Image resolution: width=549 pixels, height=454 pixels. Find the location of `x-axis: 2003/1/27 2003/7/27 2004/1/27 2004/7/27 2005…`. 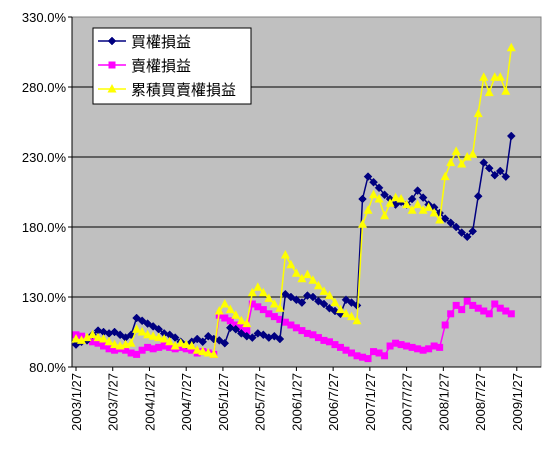

x-axis: 2003/1/27 2003/7/27 2004/1/27 2004/7/27 2005… is located at coordinates (309, 398).